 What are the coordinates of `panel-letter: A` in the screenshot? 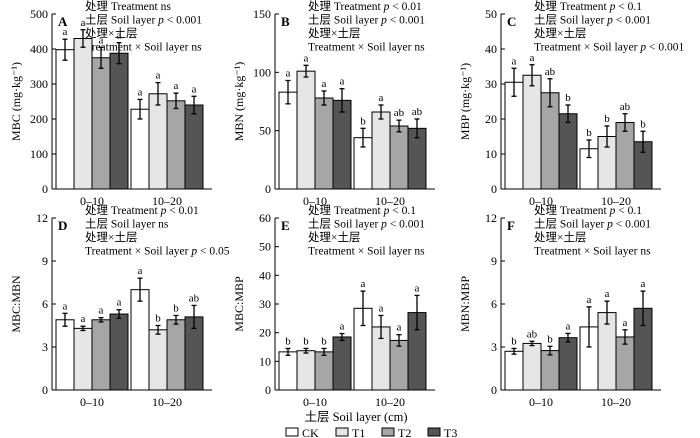 It's located at (63, 21).